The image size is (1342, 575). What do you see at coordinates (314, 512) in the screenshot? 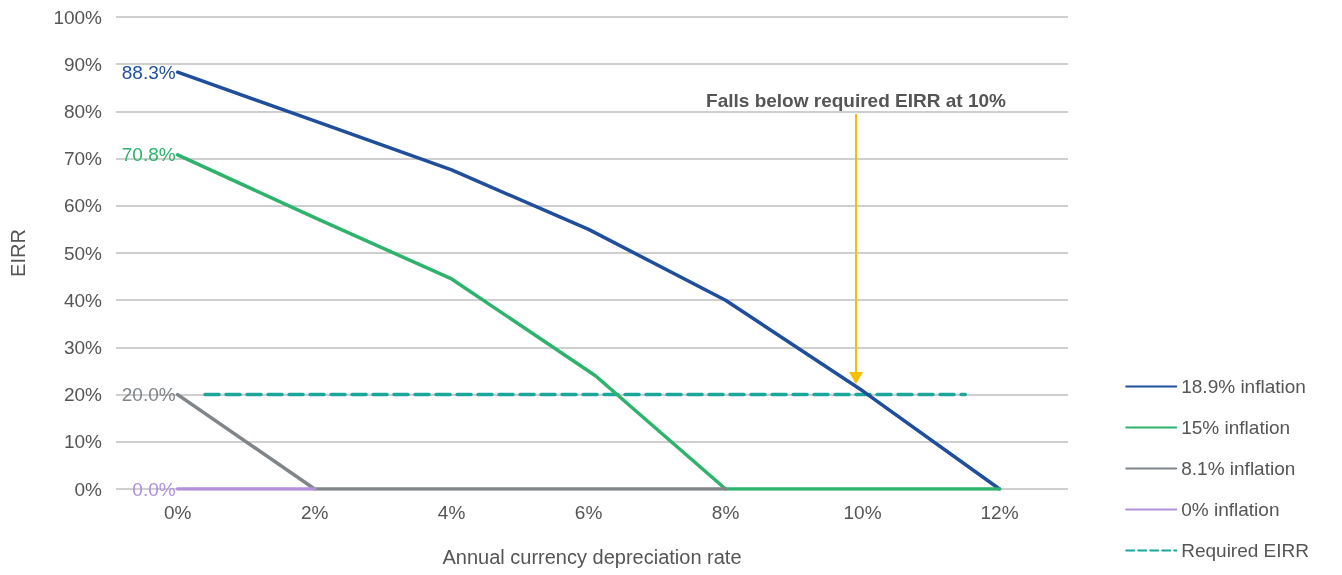
I see `x-tick-label: 2%` at bounding box center [314, 512].